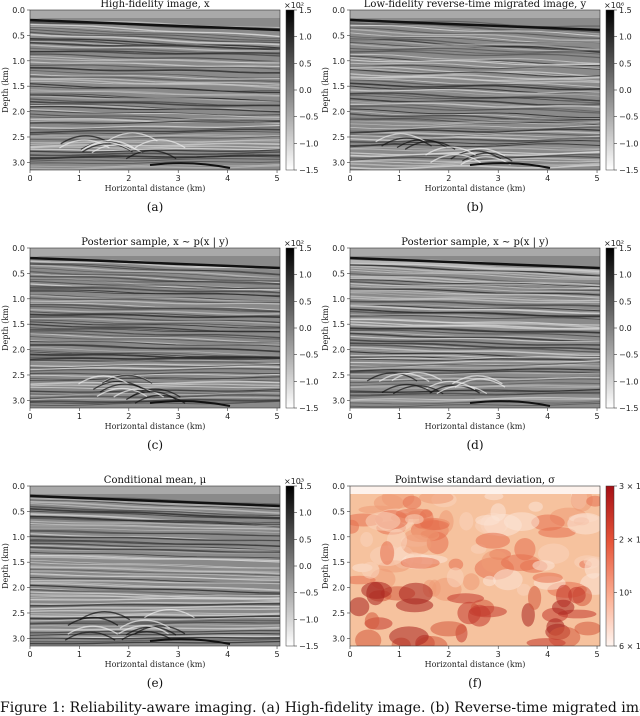 This screenshot has width=640, height=716. I want to click on panel-sublabel: (c), so click(155, 445).